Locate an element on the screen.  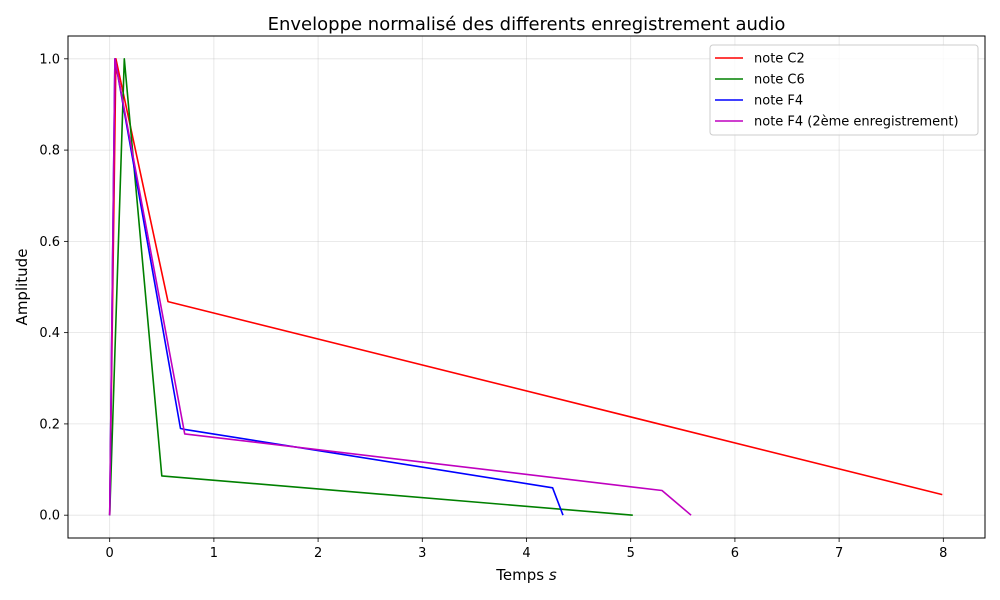
y-tick-label: 0.2 is located at coordinates (49, 424).